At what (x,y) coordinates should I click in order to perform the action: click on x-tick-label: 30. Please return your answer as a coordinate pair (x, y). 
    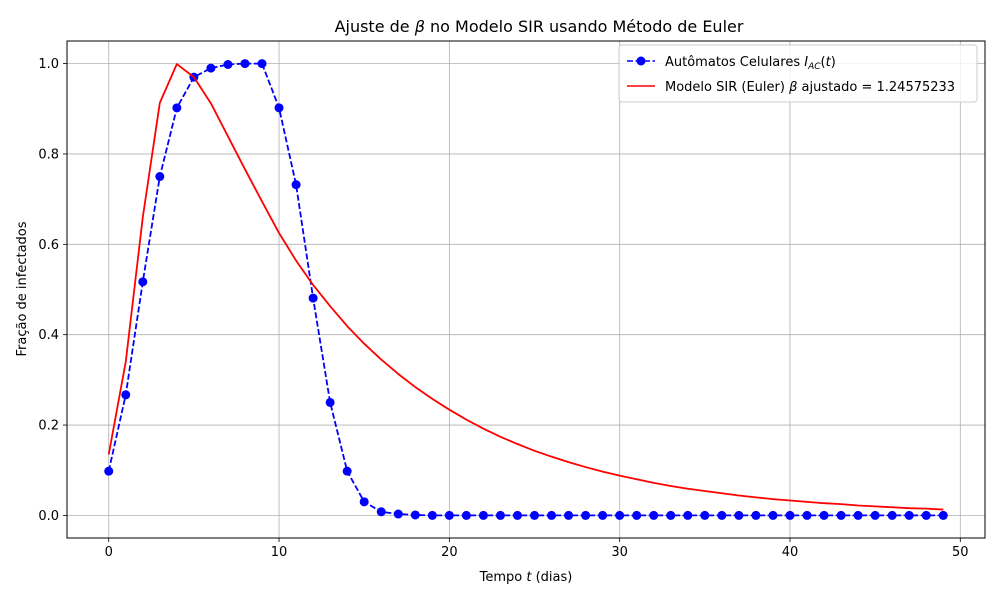
    Looking at the image, I should click on (619, 552).